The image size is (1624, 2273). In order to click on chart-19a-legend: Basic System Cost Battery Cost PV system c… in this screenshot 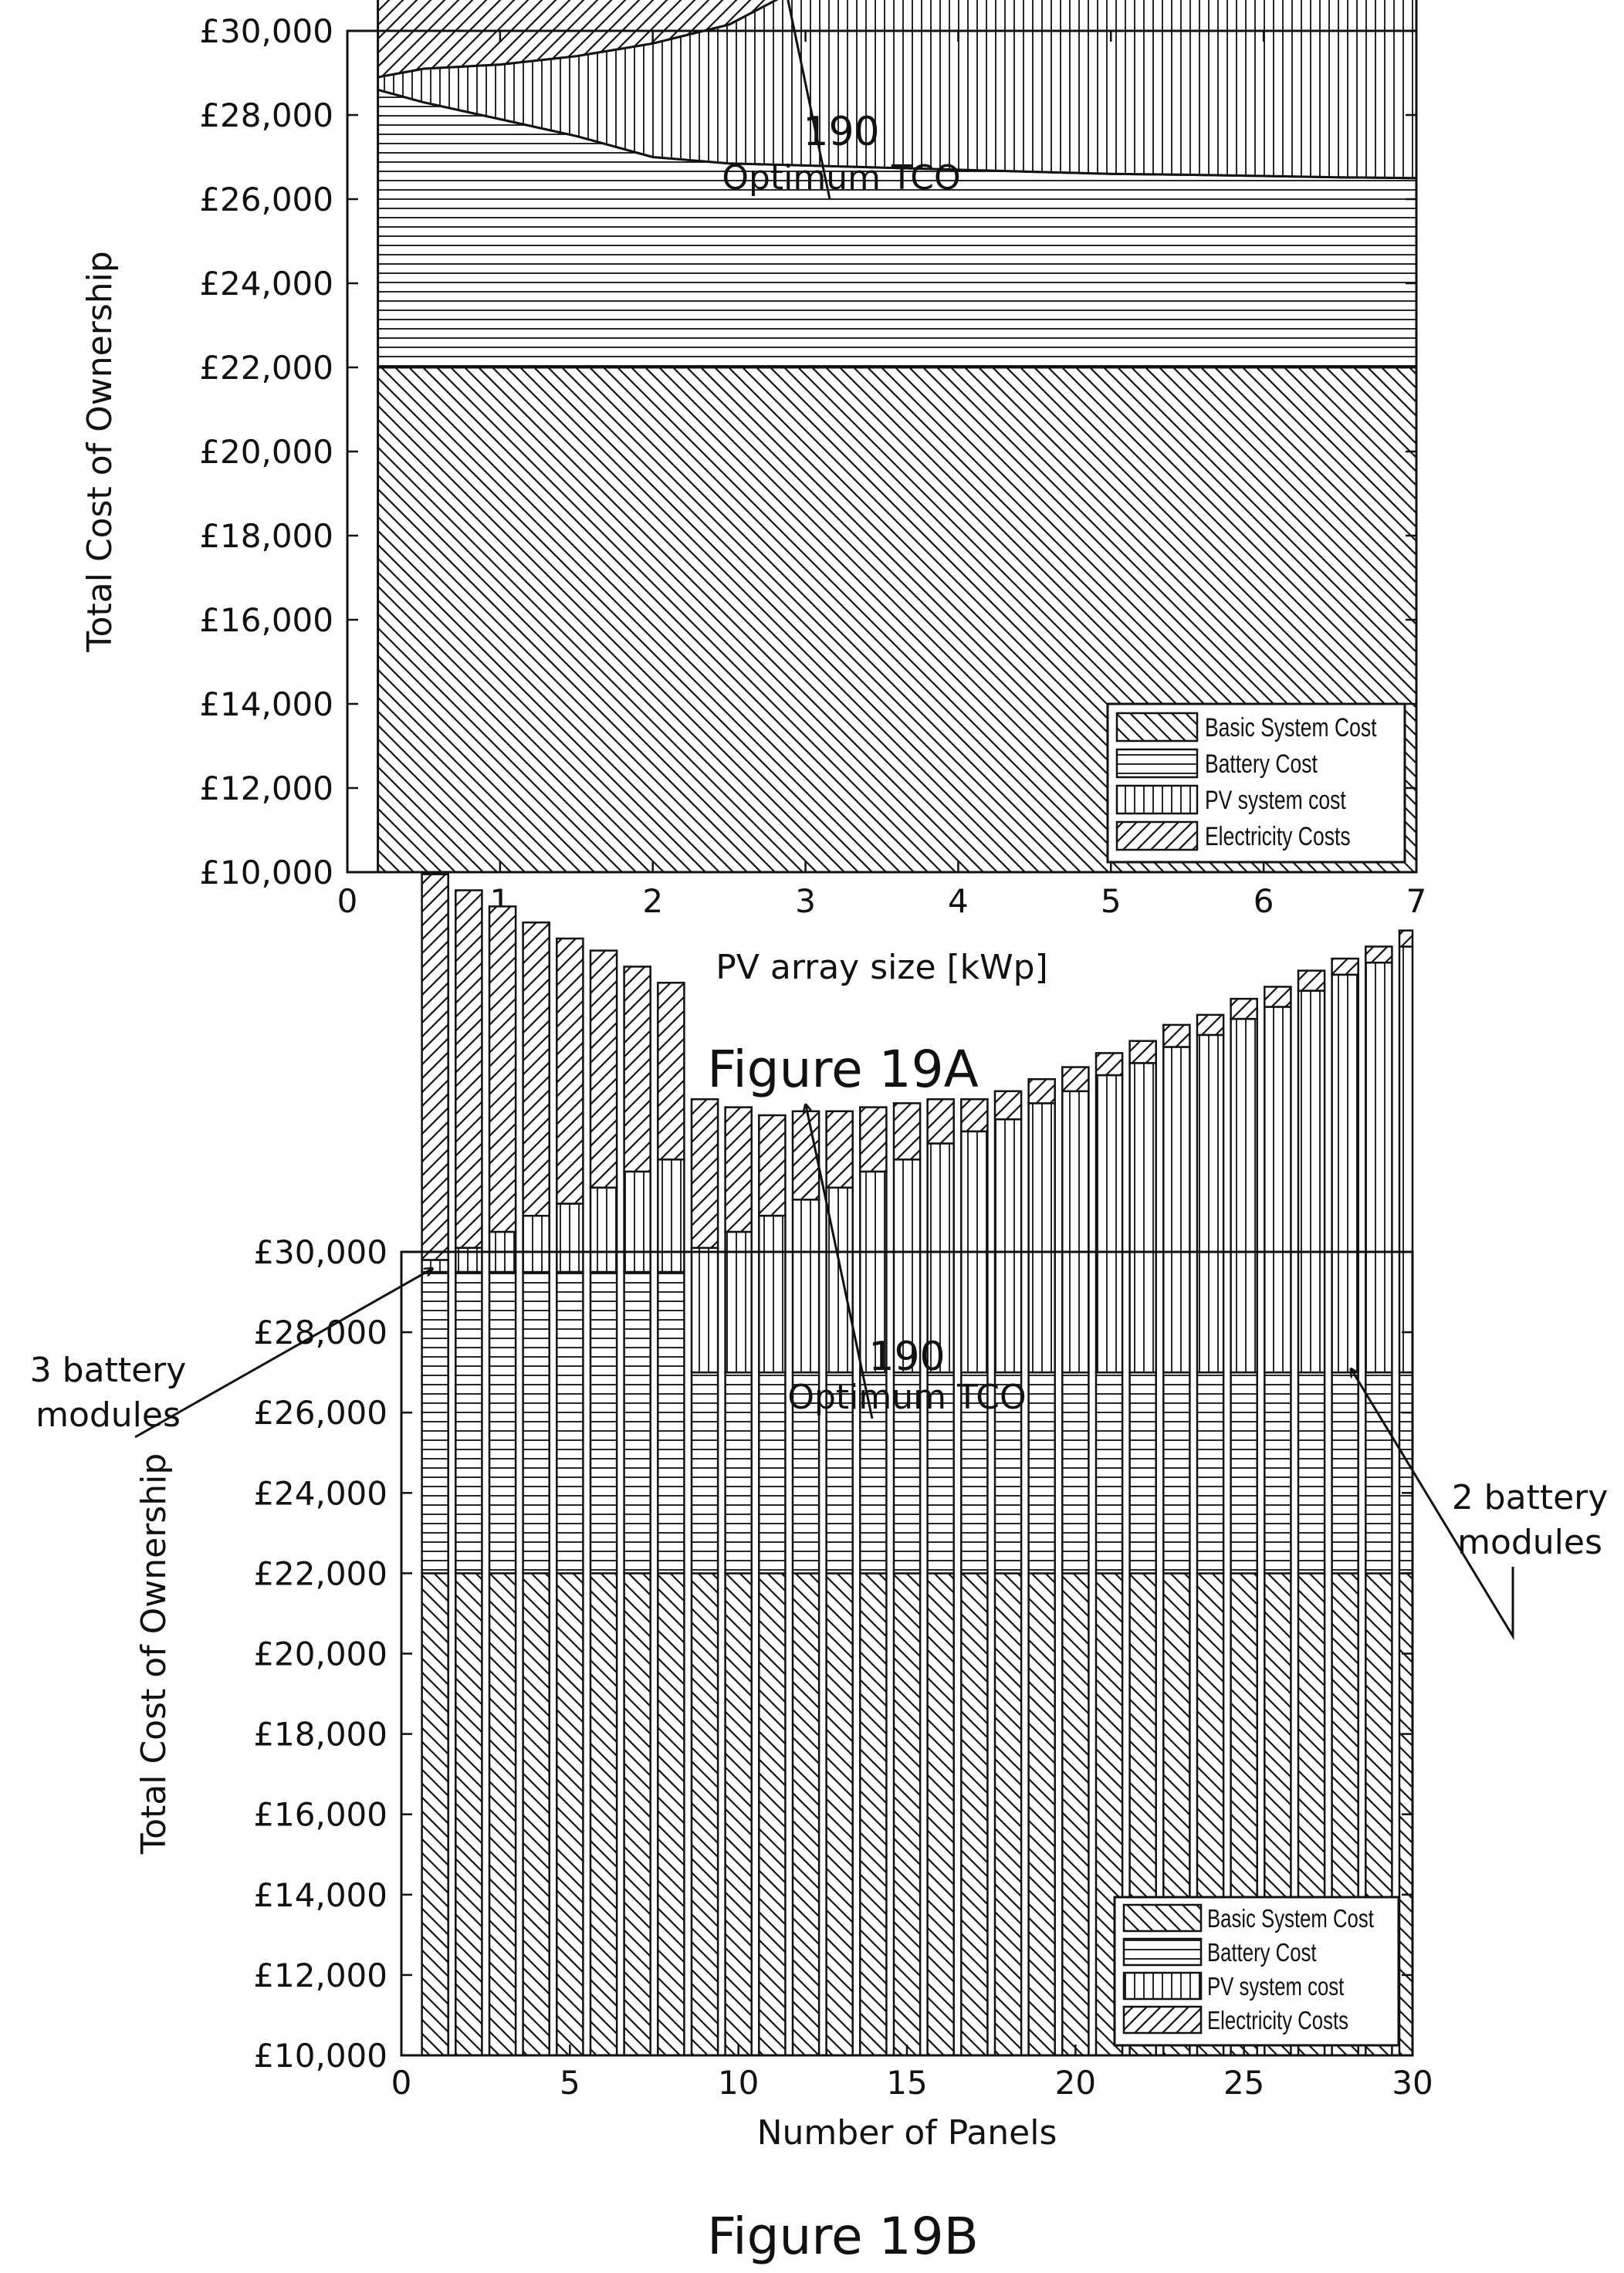, I will do `click(1256, 783)`.